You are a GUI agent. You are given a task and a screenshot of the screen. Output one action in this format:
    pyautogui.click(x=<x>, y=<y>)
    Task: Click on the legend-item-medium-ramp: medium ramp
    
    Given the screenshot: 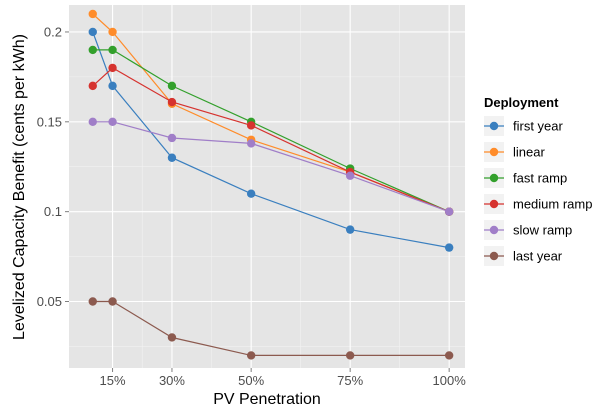 What is the action you would take?
    pyautogui.click(x=538, y=204)
    